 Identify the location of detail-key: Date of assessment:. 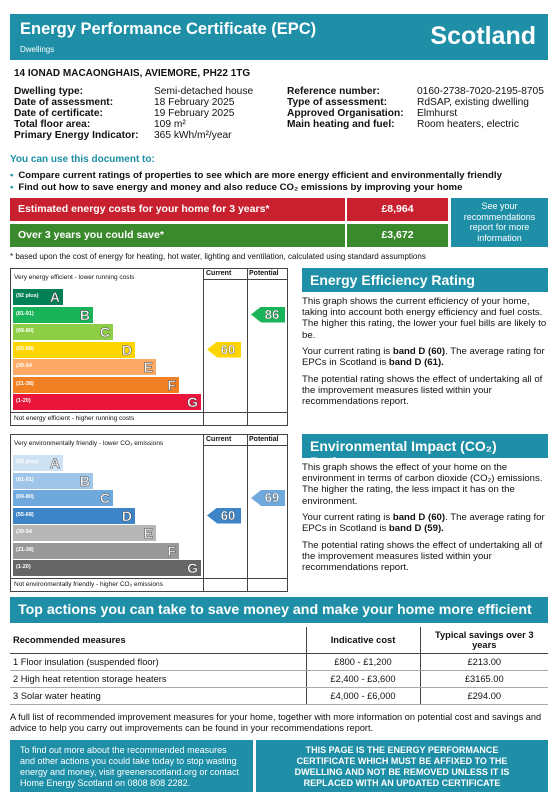
(64, 102).